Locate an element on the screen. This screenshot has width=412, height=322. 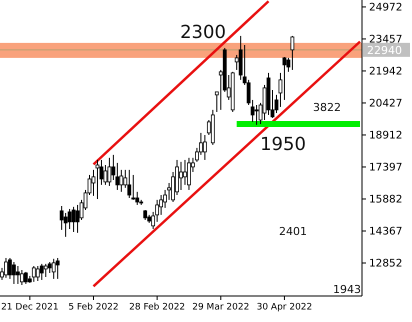
annotation: 1943 is located at coordinates (347, 289).